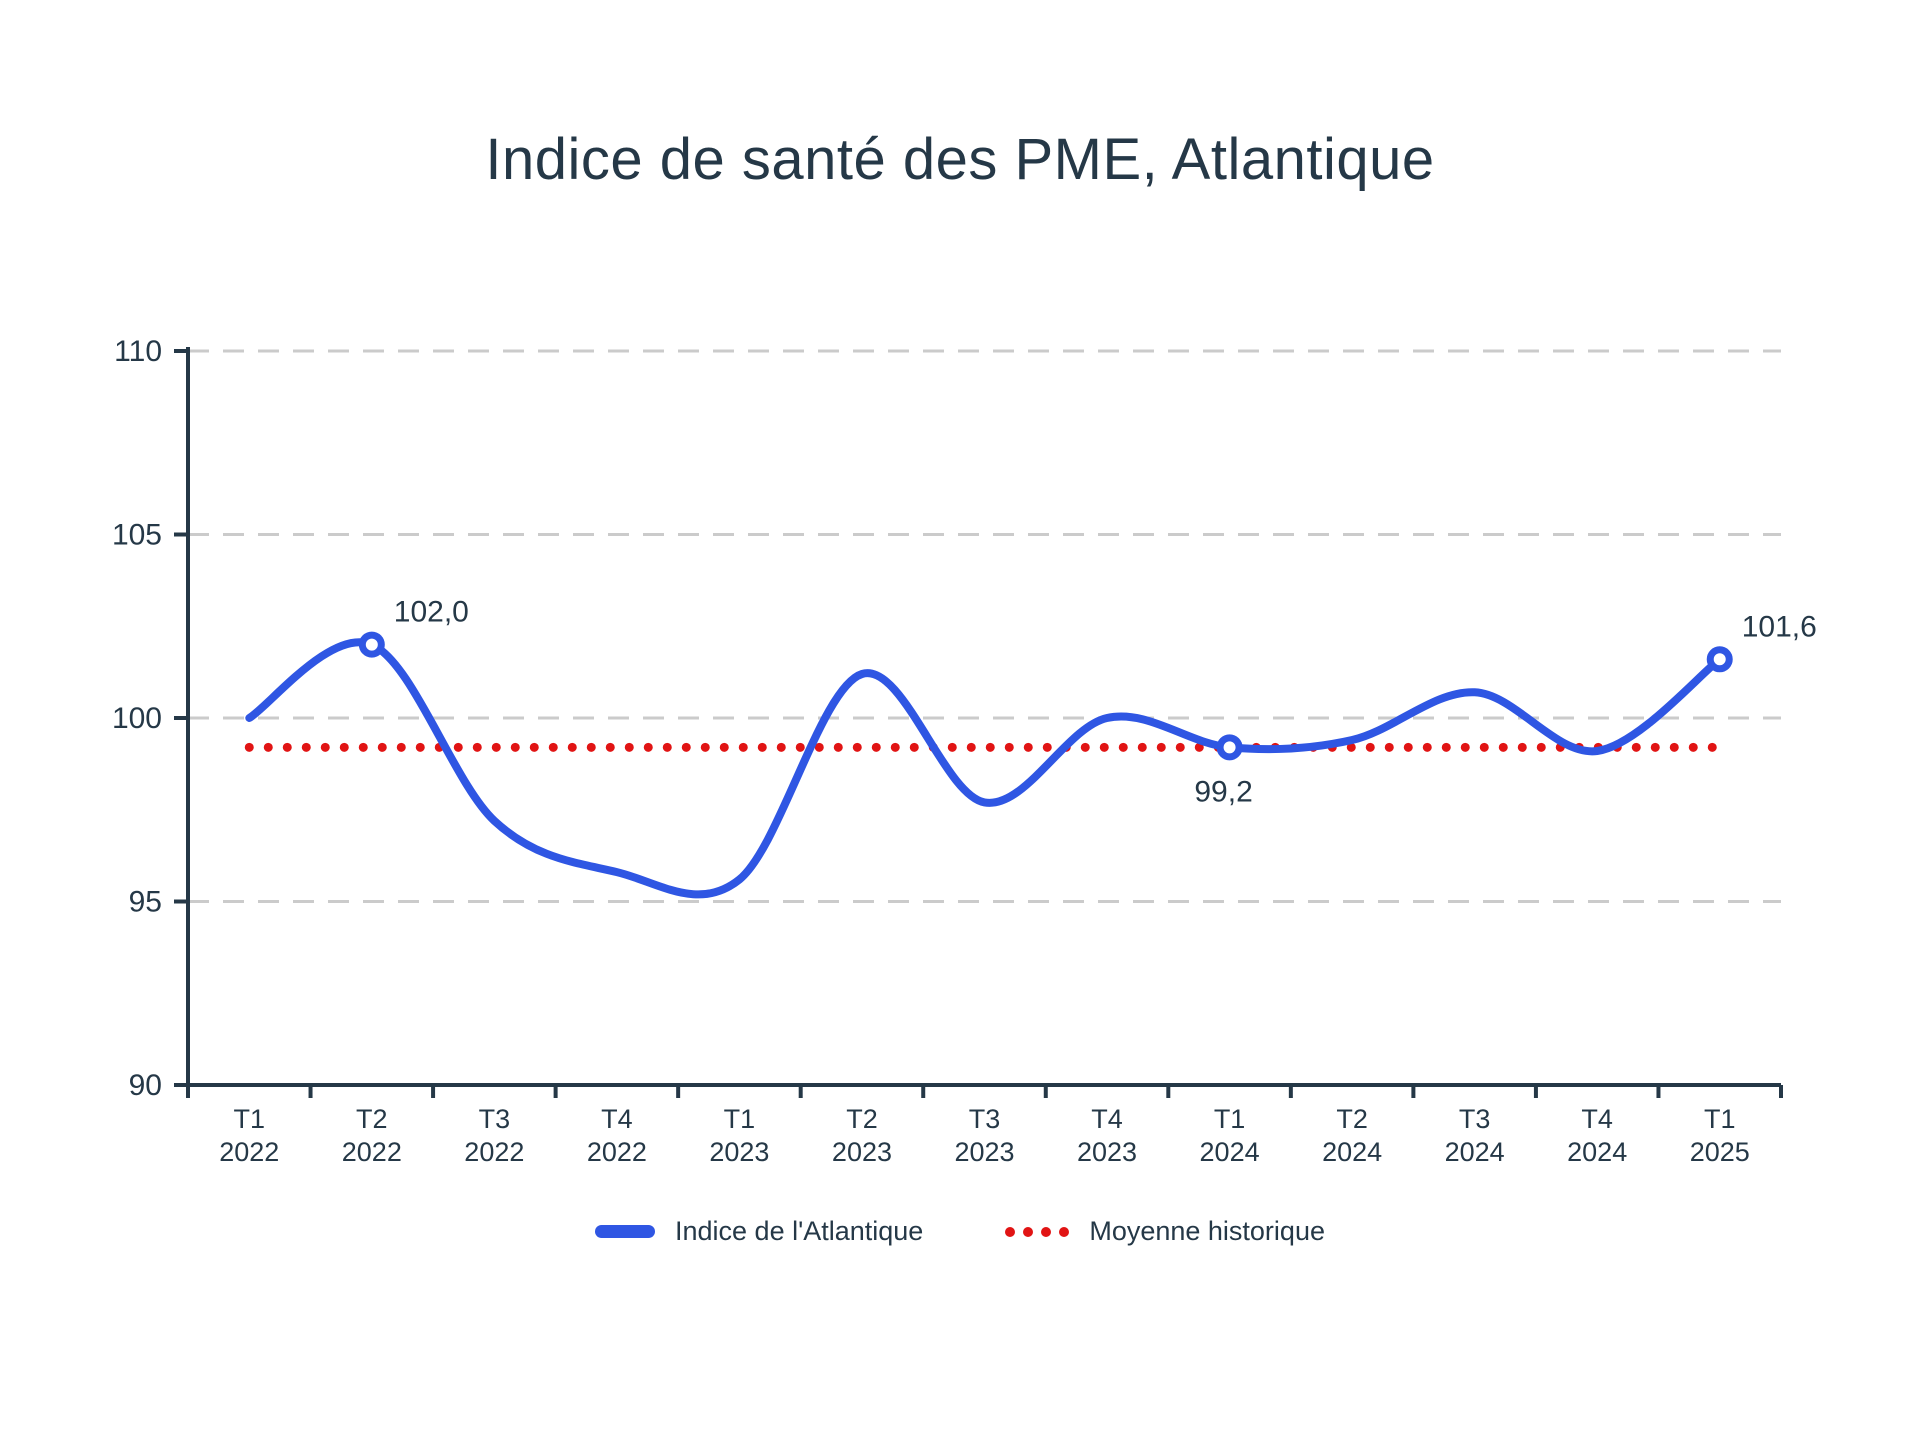 The height and width of the screenshot is (1440, 1920). Describe the element at coordinates (1223, 791) in the screenshot. I see `annotation-label-8: 99,2` at that location.